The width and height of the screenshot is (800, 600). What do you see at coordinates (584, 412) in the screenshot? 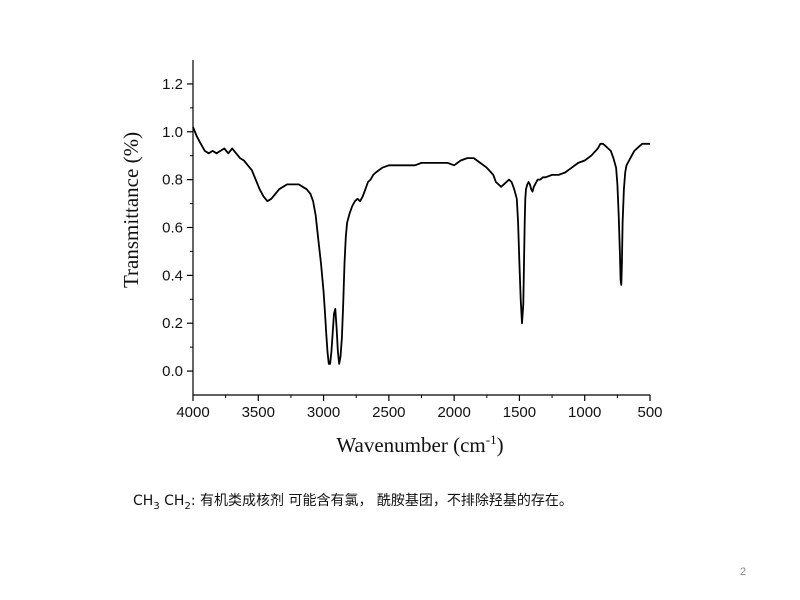
I see `x-tick-label: 1000` at bounding box center [584, 412].